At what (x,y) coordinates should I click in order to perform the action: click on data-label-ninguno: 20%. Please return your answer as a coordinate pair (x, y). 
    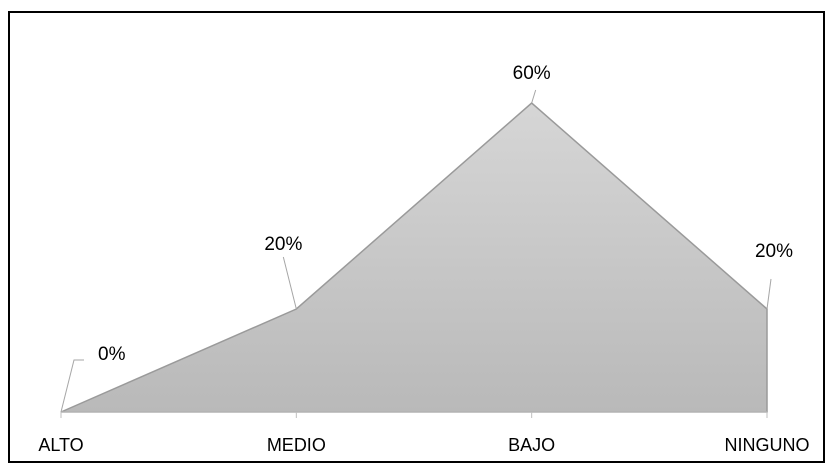
    Looking at the image, I should click on (774, 251).